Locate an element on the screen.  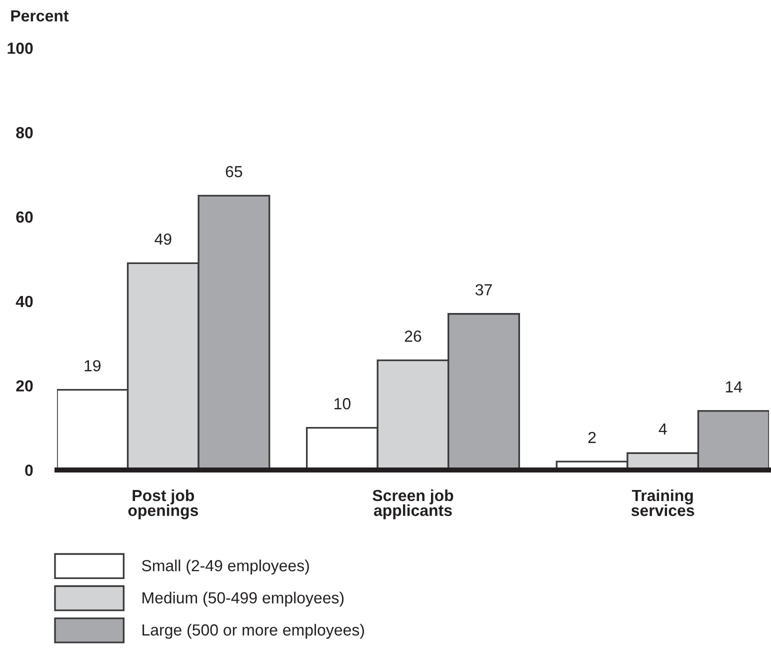
data-label: 37 is located at coordinates (484, 290).